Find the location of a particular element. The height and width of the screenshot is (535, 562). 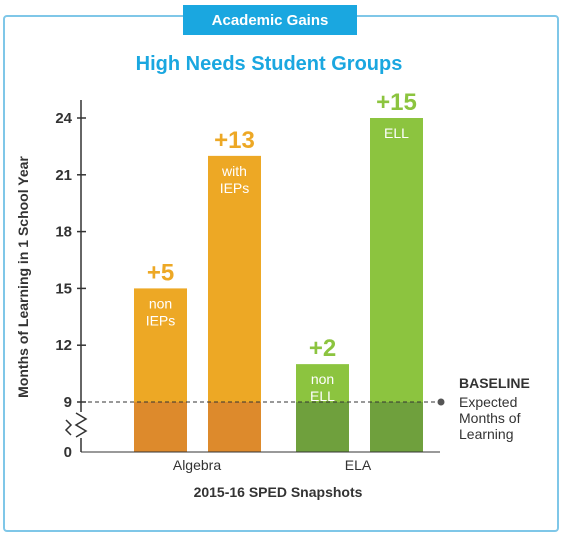

title-badge is located at coordinates (270, 20).